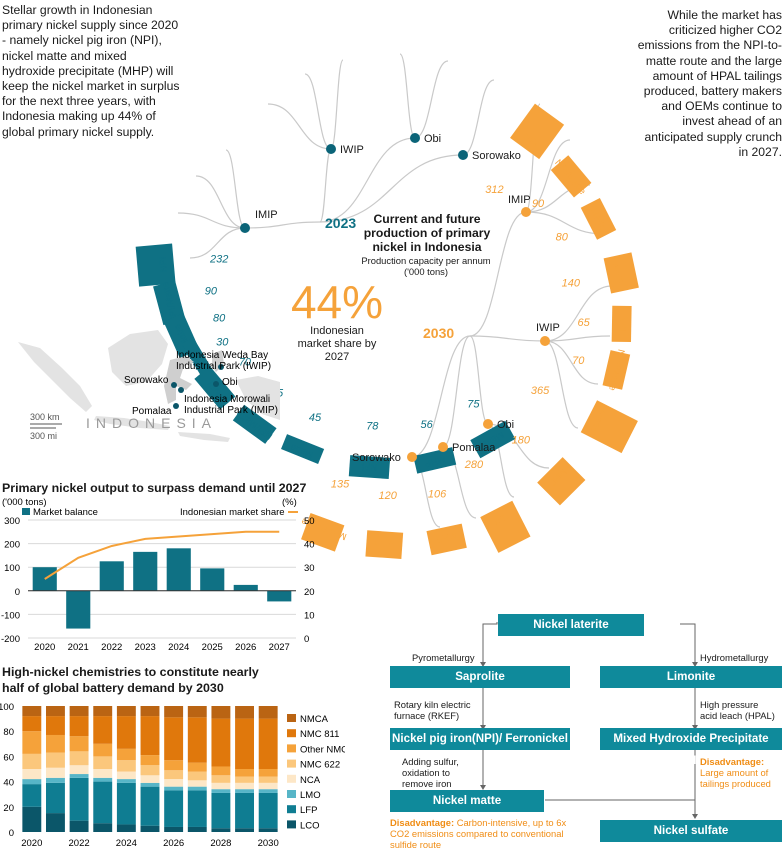 The width and height of the screenshot is (782, 853). What do you see at coordinates (12, 545) in the screenshot?
I see `chart1-y-tick: 200` at bounding box center [12, 545].